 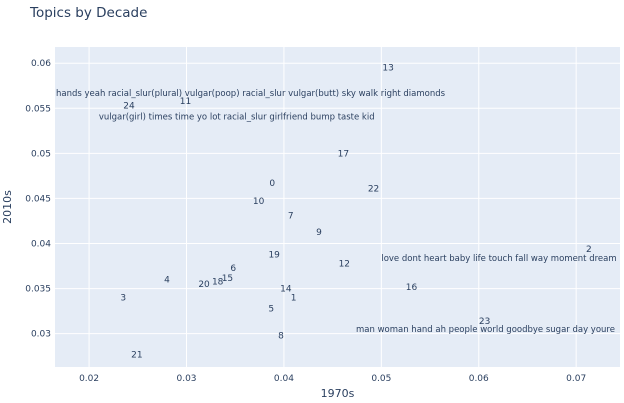 I want to click on topic-point-13: 13, so click(x=387, y=69).